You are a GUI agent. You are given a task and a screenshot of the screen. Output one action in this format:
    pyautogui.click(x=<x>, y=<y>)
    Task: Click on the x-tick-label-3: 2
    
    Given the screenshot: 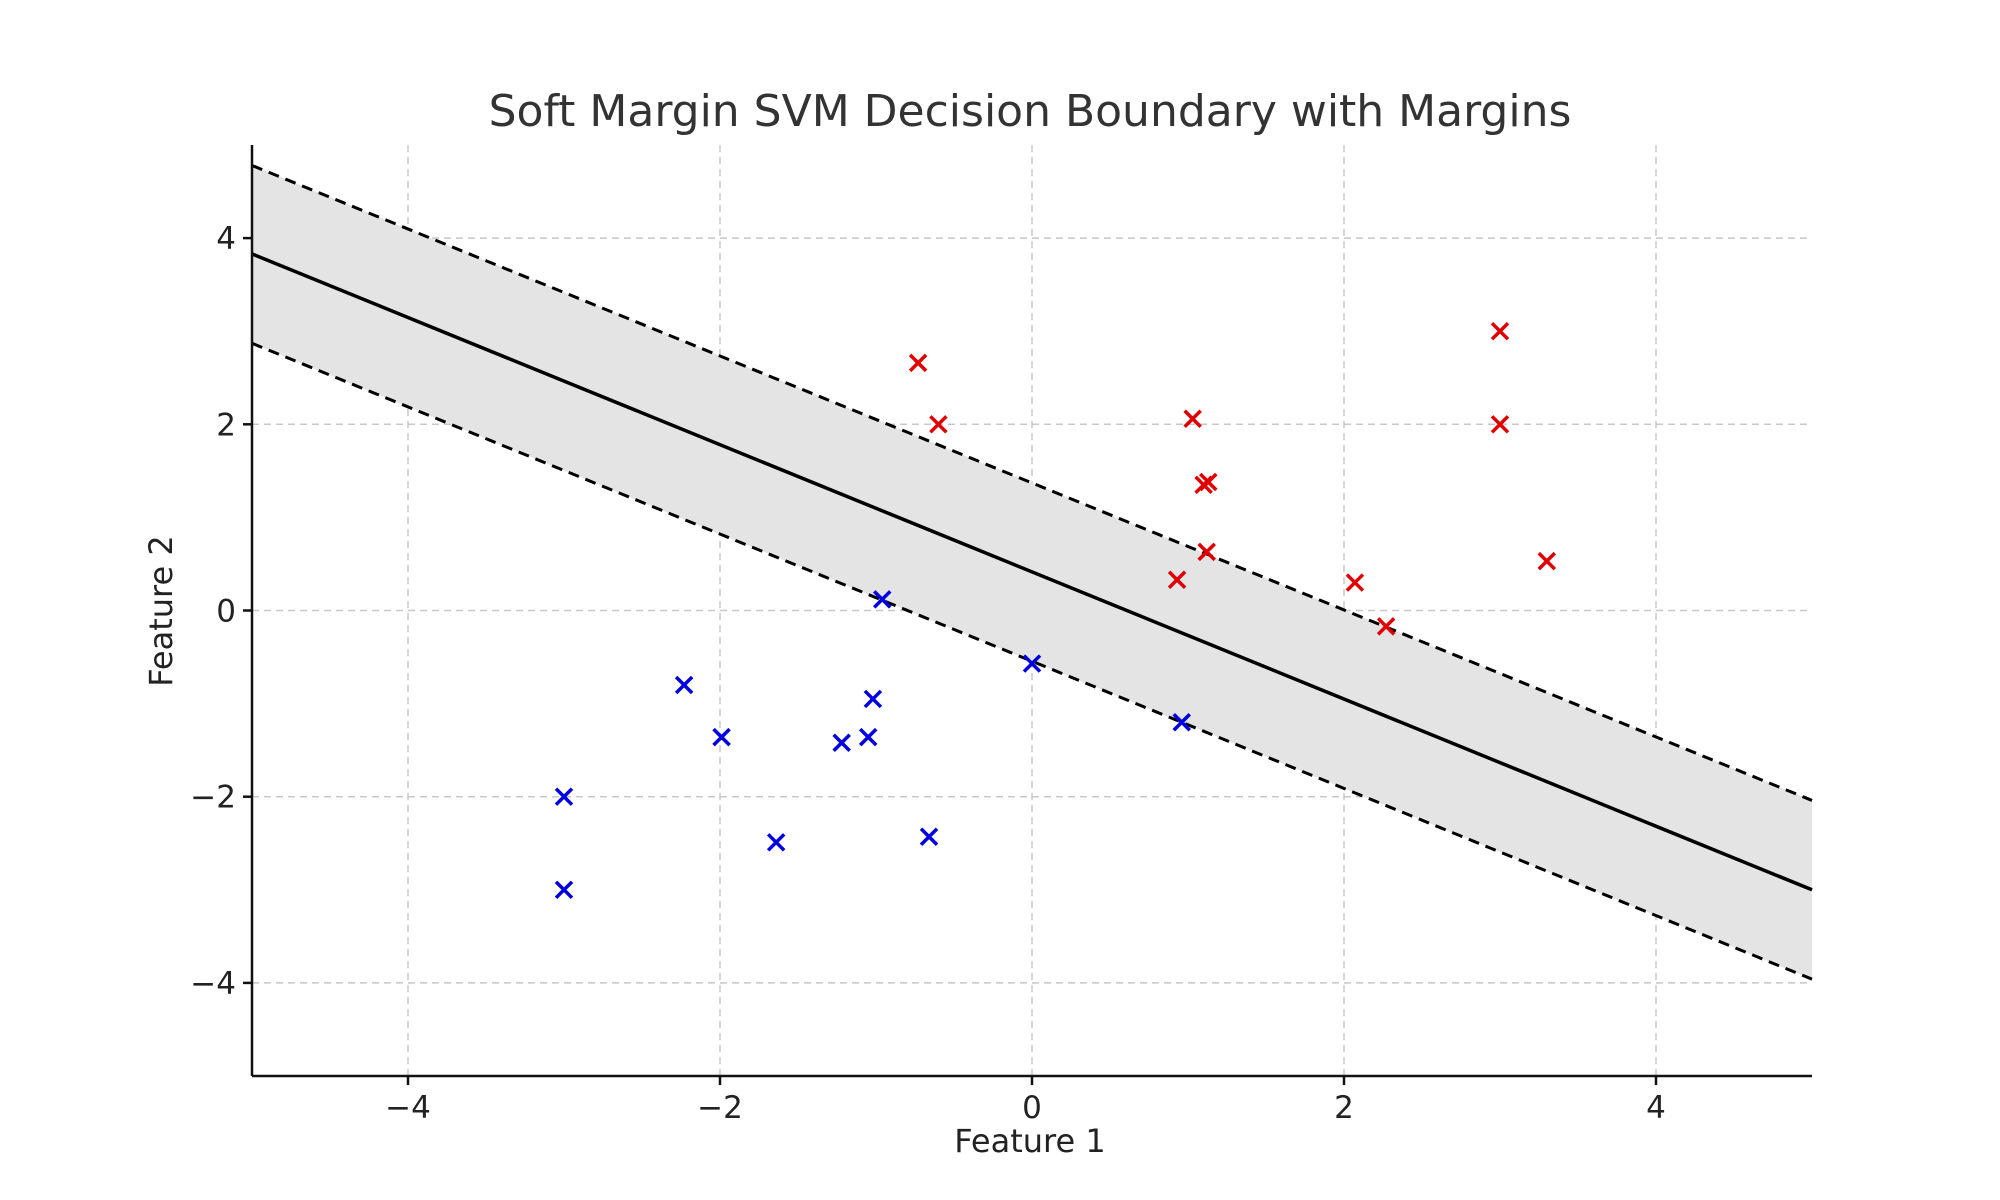 What is the action you would take?
    pyautogui.click(x=1344, y=1108)
    